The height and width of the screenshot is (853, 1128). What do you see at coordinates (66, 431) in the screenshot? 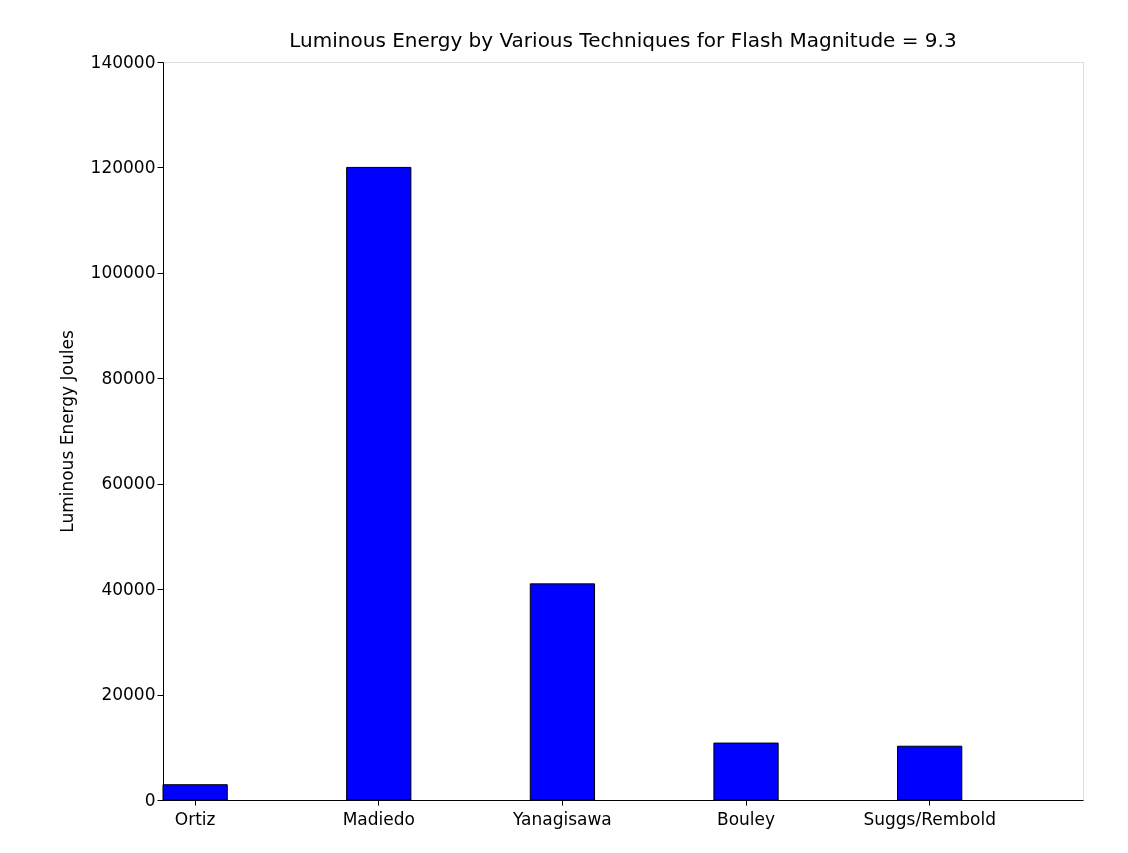
I see `y-axis-title: Luminous Energy Joules` at bounding box center [66, 431].